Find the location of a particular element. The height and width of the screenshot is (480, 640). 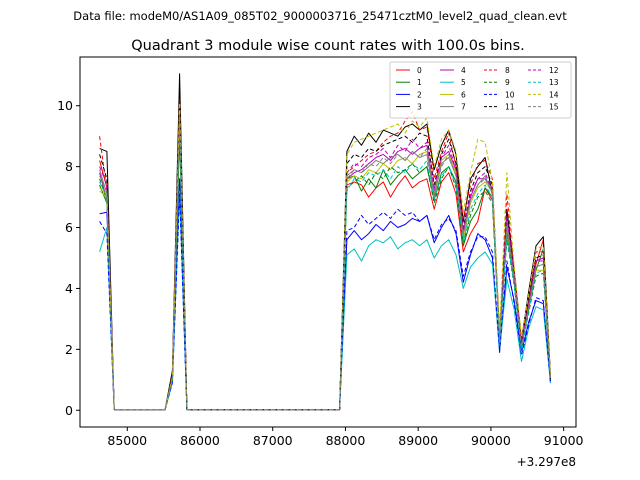

legend-label: 2 is located at coordinates (419, 94).